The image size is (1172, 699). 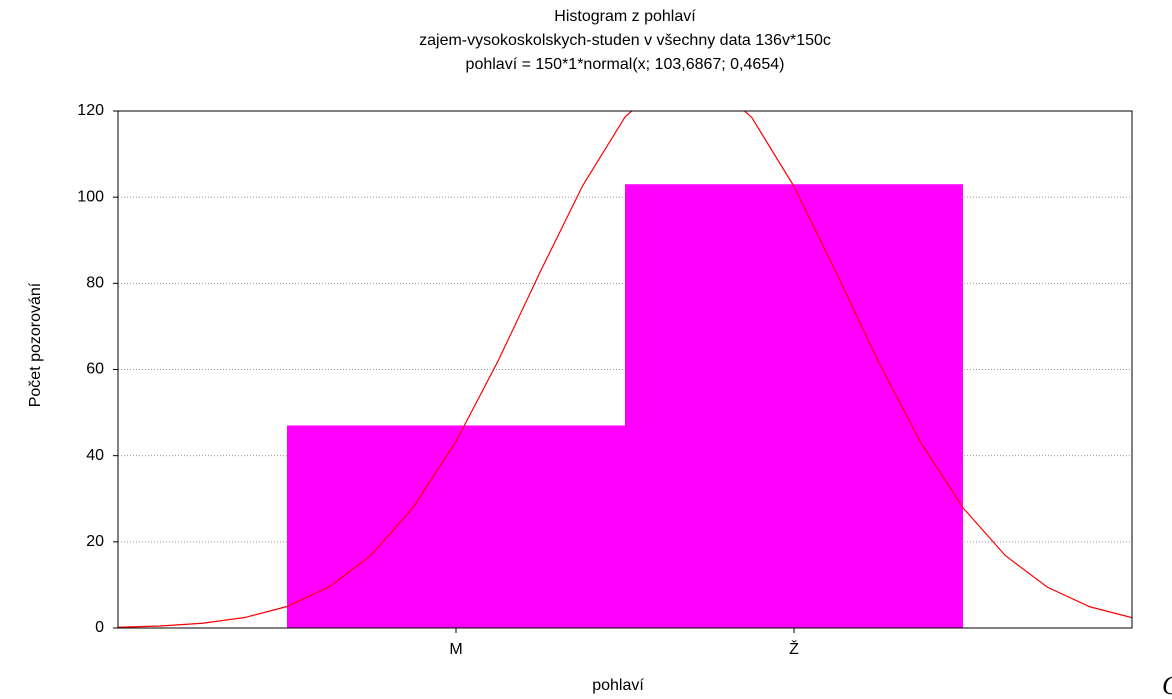 I want to click on x-tick-label: Ž, so click(x=794, y=648).